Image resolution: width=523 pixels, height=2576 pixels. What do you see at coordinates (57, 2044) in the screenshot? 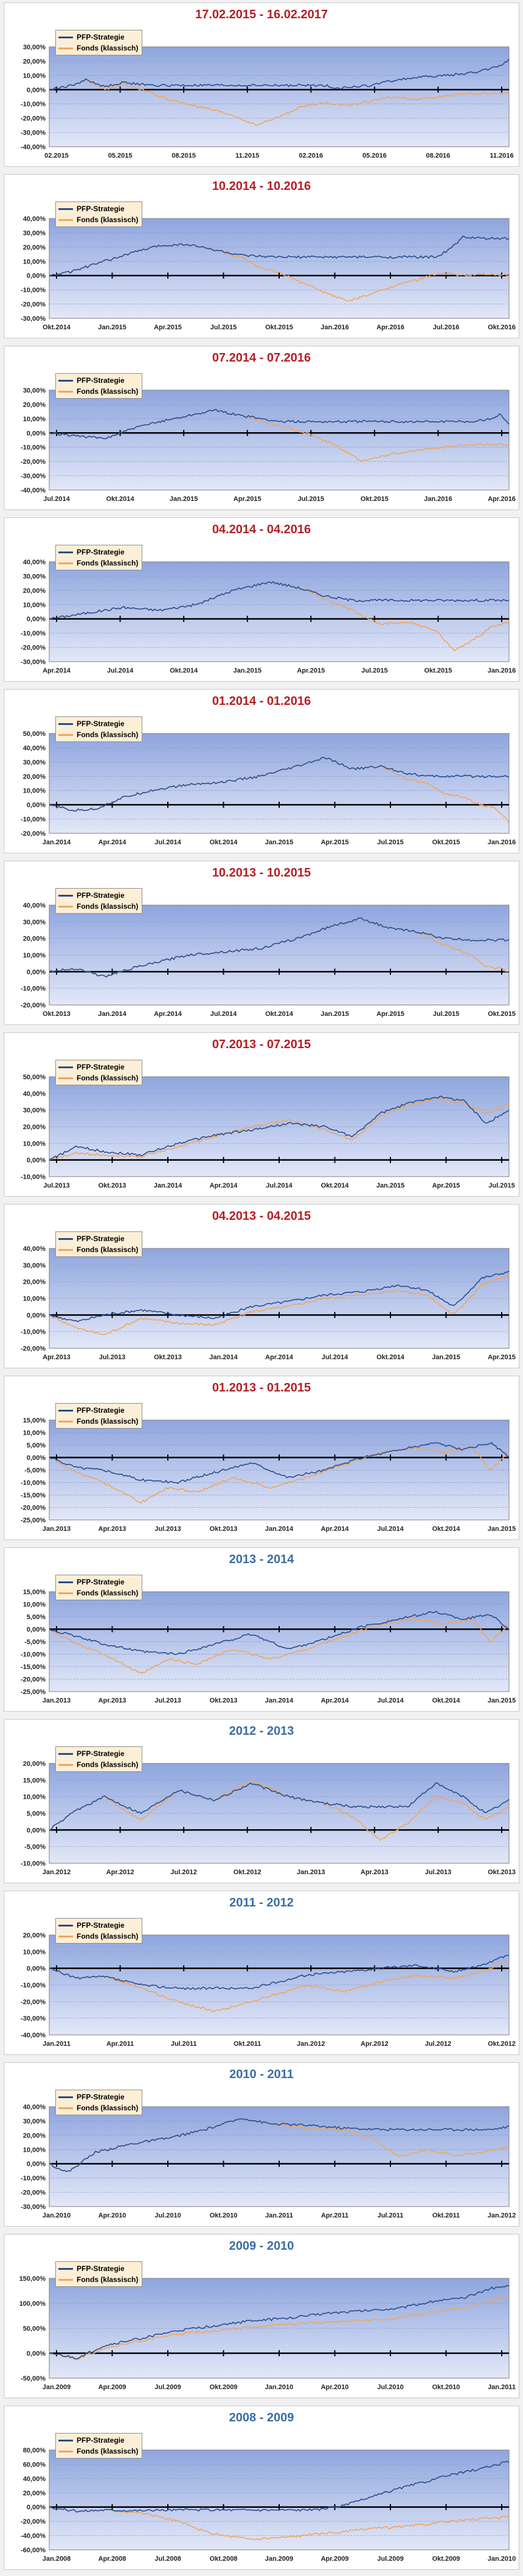
I see `x-tick-label: Jan.2011` at bounding box center [57, 2044].